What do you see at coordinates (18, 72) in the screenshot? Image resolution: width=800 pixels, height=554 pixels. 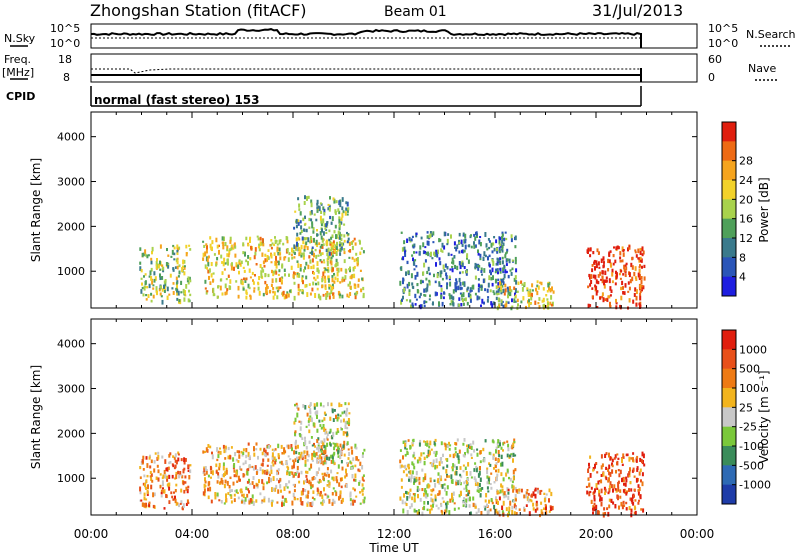 I see `freq-unit: [MHz]` at bounding box center [18, 72].